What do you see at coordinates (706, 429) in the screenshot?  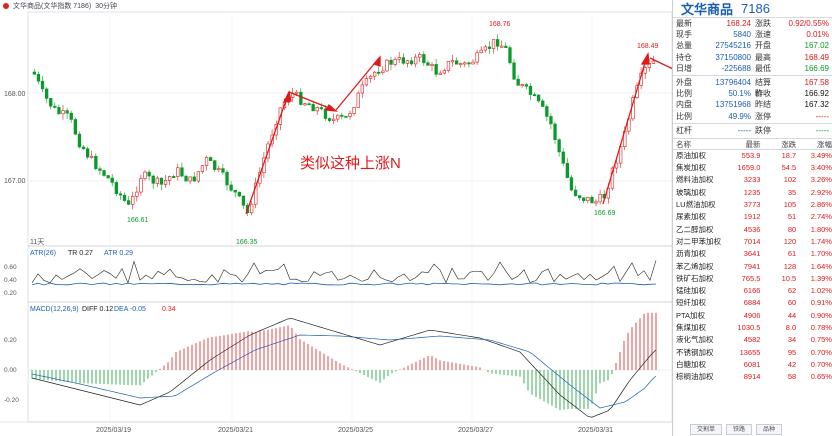 I see `tab-delivery: 交割单` at bounding box center [706, 429].